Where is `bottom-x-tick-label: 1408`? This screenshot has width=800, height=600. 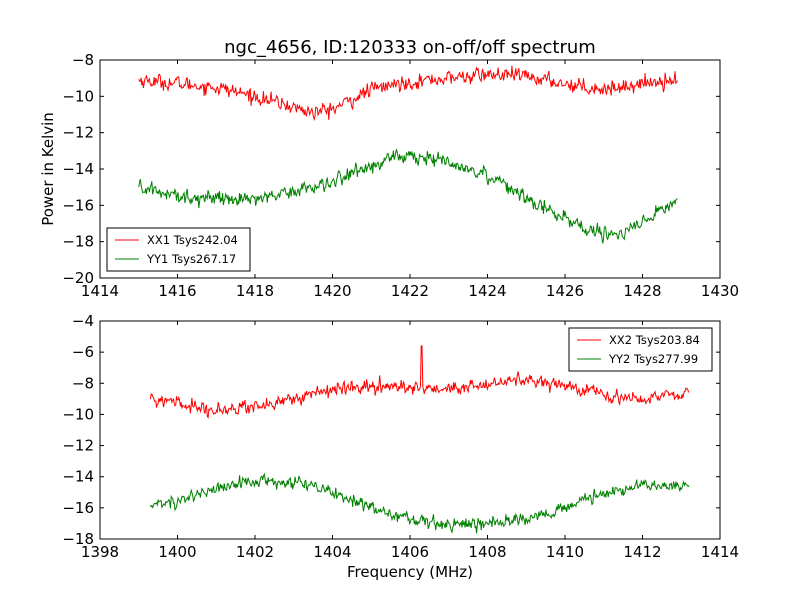
bottom-x-tick-label: 1408 is located at coordinates (487, 552).